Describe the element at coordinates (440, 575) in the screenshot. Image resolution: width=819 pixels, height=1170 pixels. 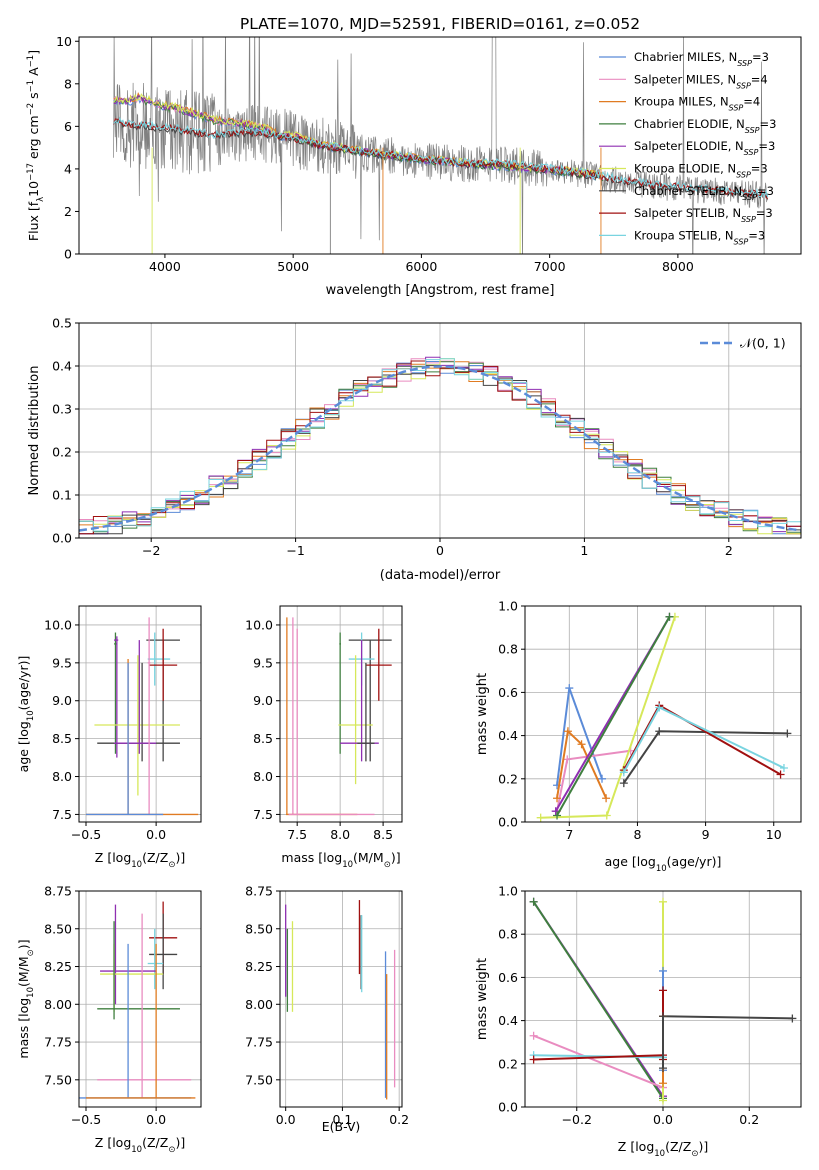
I see `x-axis-label: (data-model)/error` at that location.